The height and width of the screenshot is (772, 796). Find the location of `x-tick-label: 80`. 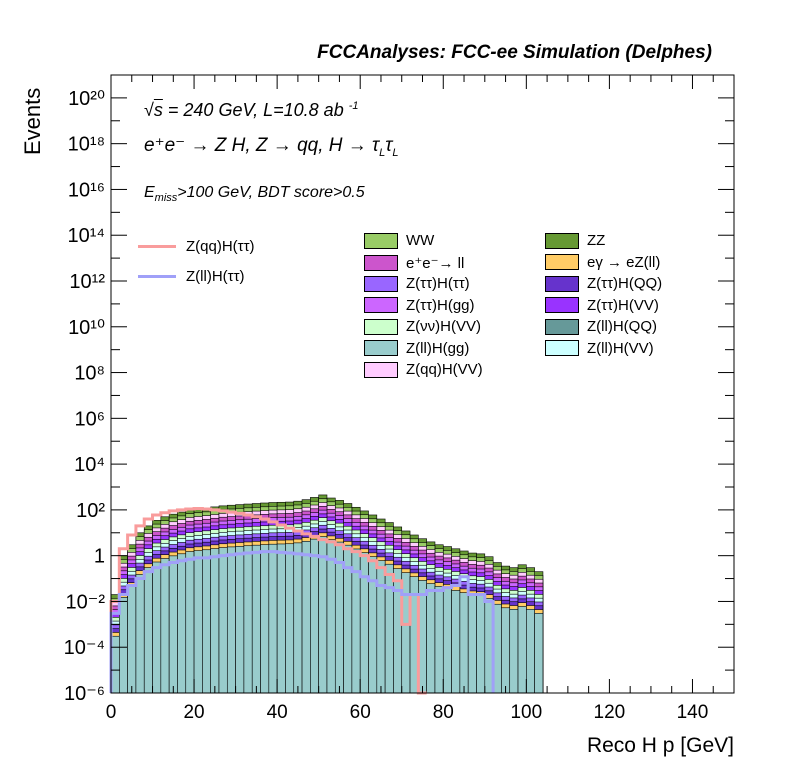

x-tick-label: 80 is located at coordinates (443, 712).